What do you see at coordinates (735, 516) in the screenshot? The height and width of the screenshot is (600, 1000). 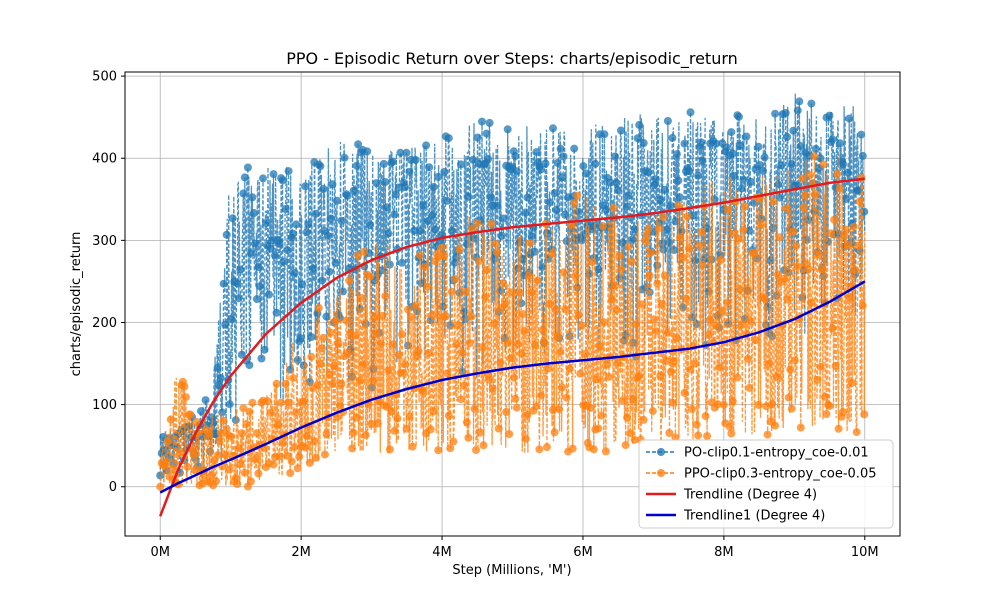 I see `legend-item: Trendline1 (Degree 4)` at bounding box center [735, 516].